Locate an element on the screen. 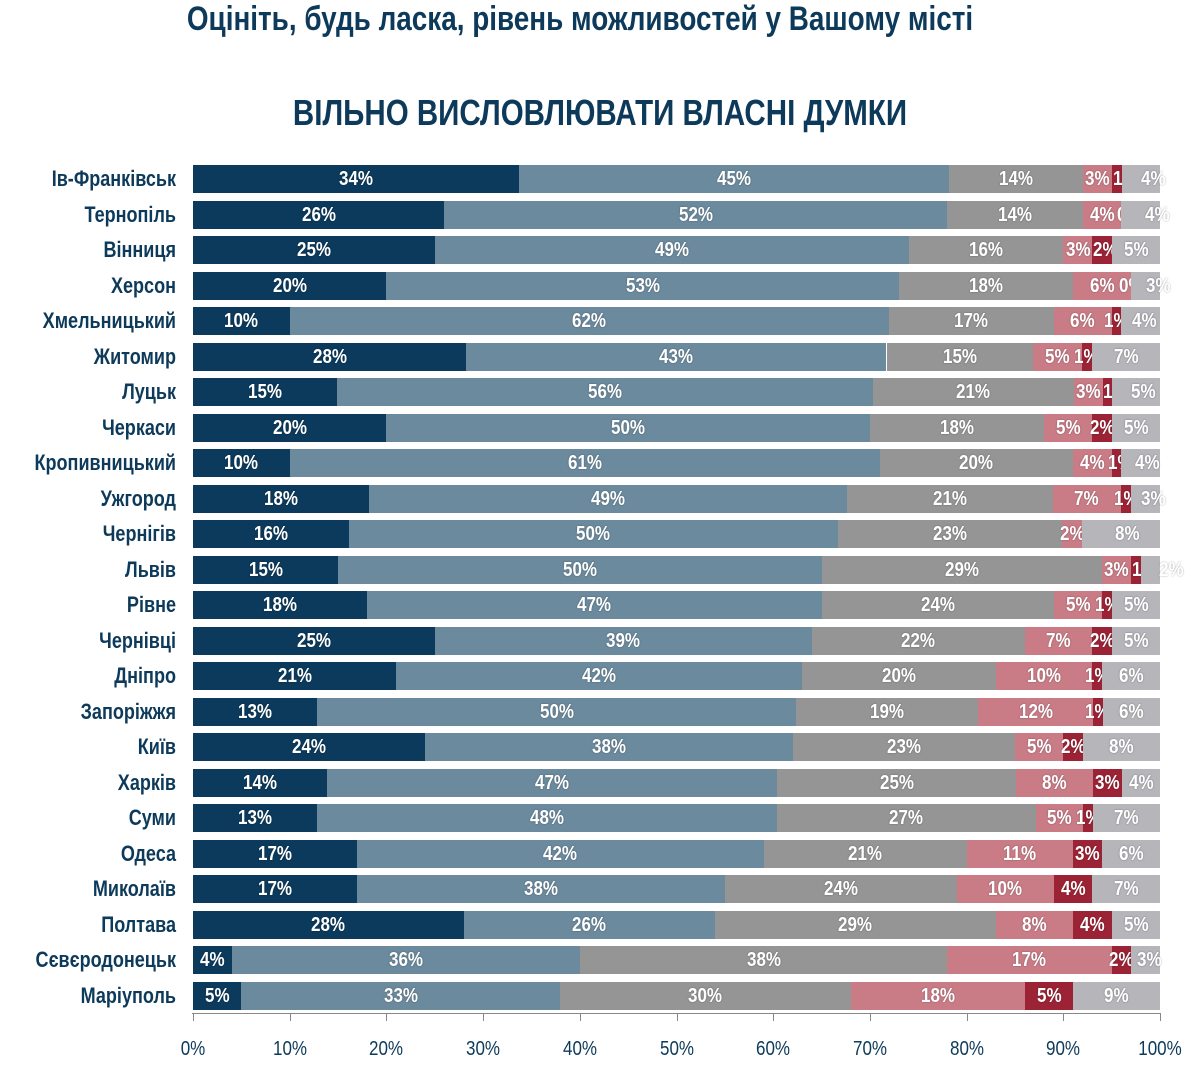 The height and width of the screenshot is (1075, 1200). x-tick-label: 70% is located at coordinates (869, 1049).